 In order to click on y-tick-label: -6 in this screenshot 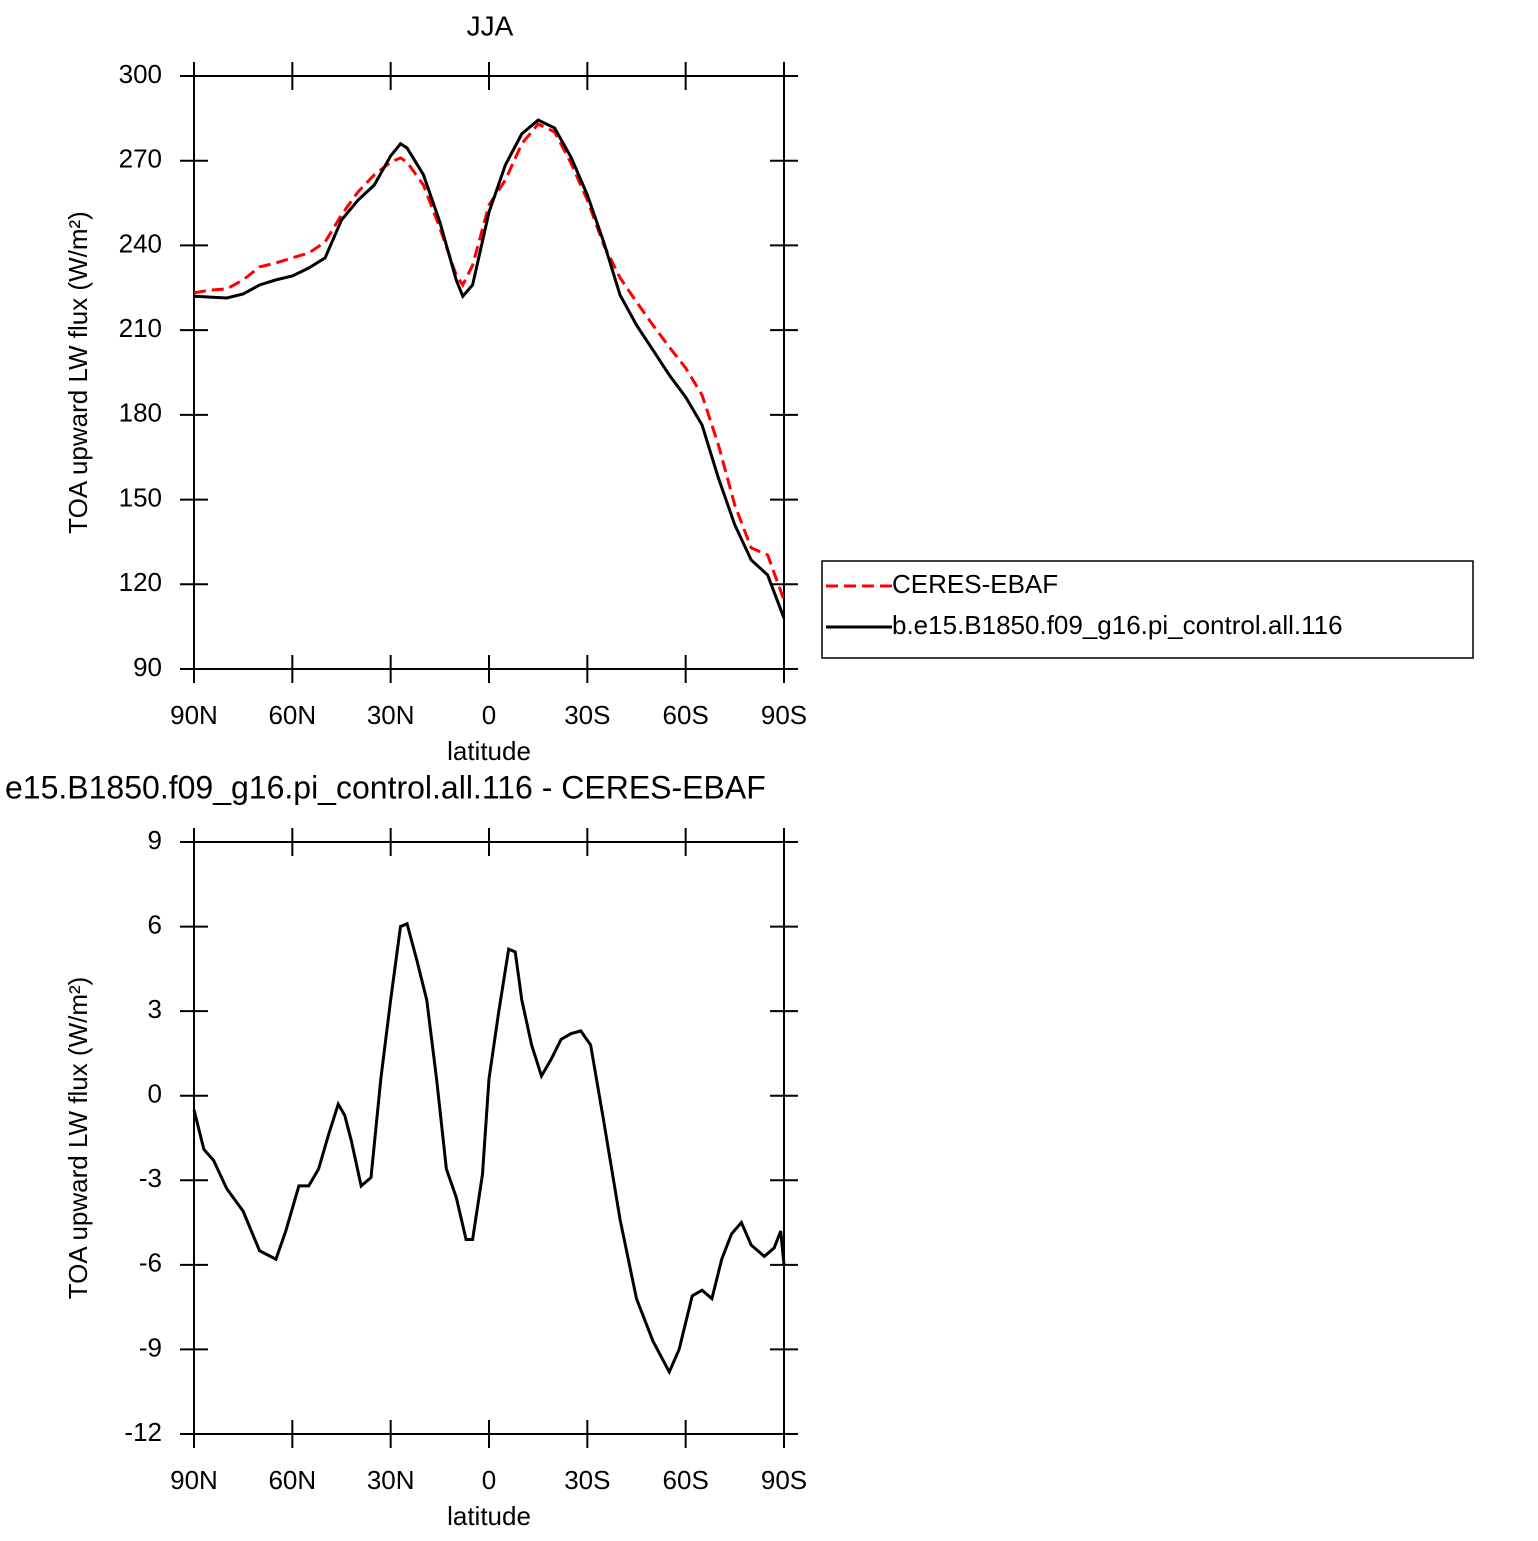, I will do `click(150, 1263)`.